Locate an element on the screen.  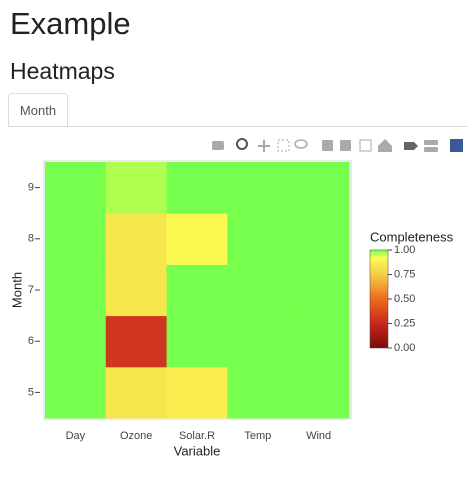
y-tick-label: 5 is located at coordinates (31, 392).